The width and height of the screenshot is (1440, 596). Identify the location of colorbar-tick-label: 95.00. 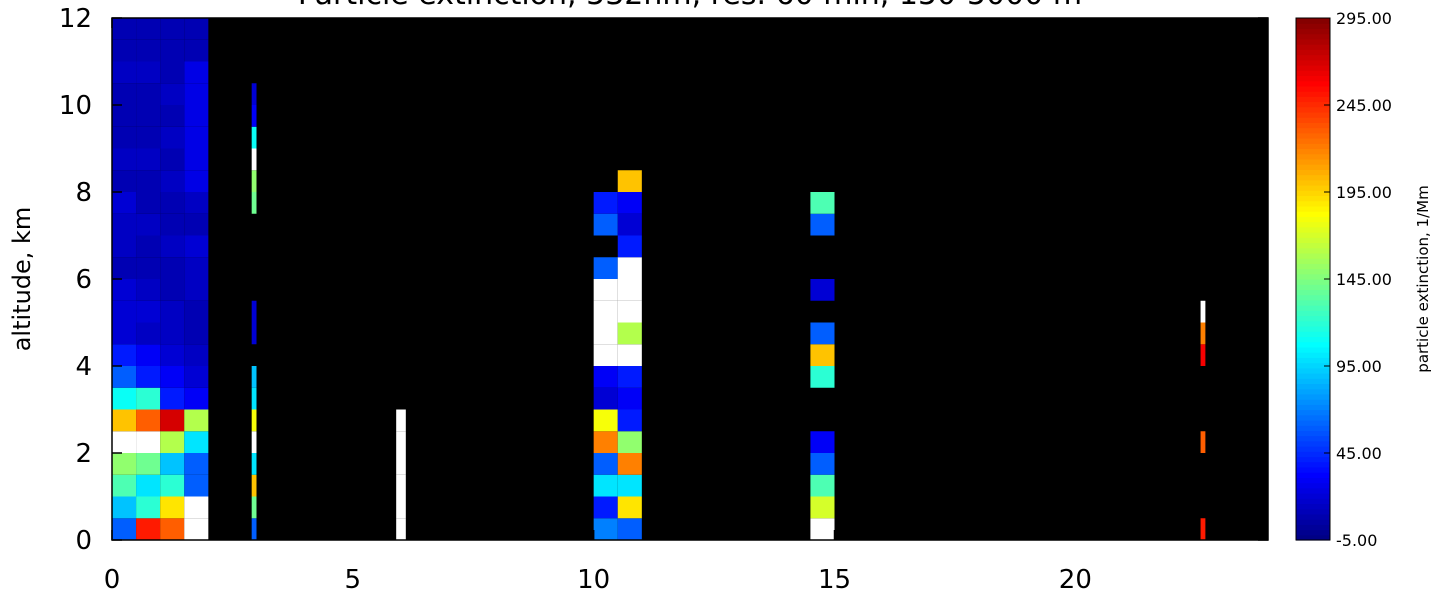
(1359, 366).